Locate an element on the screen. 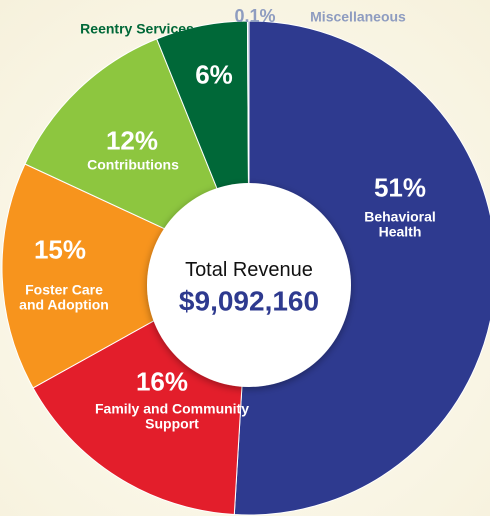  value-label: 51% is located at coordinates (400, 187).